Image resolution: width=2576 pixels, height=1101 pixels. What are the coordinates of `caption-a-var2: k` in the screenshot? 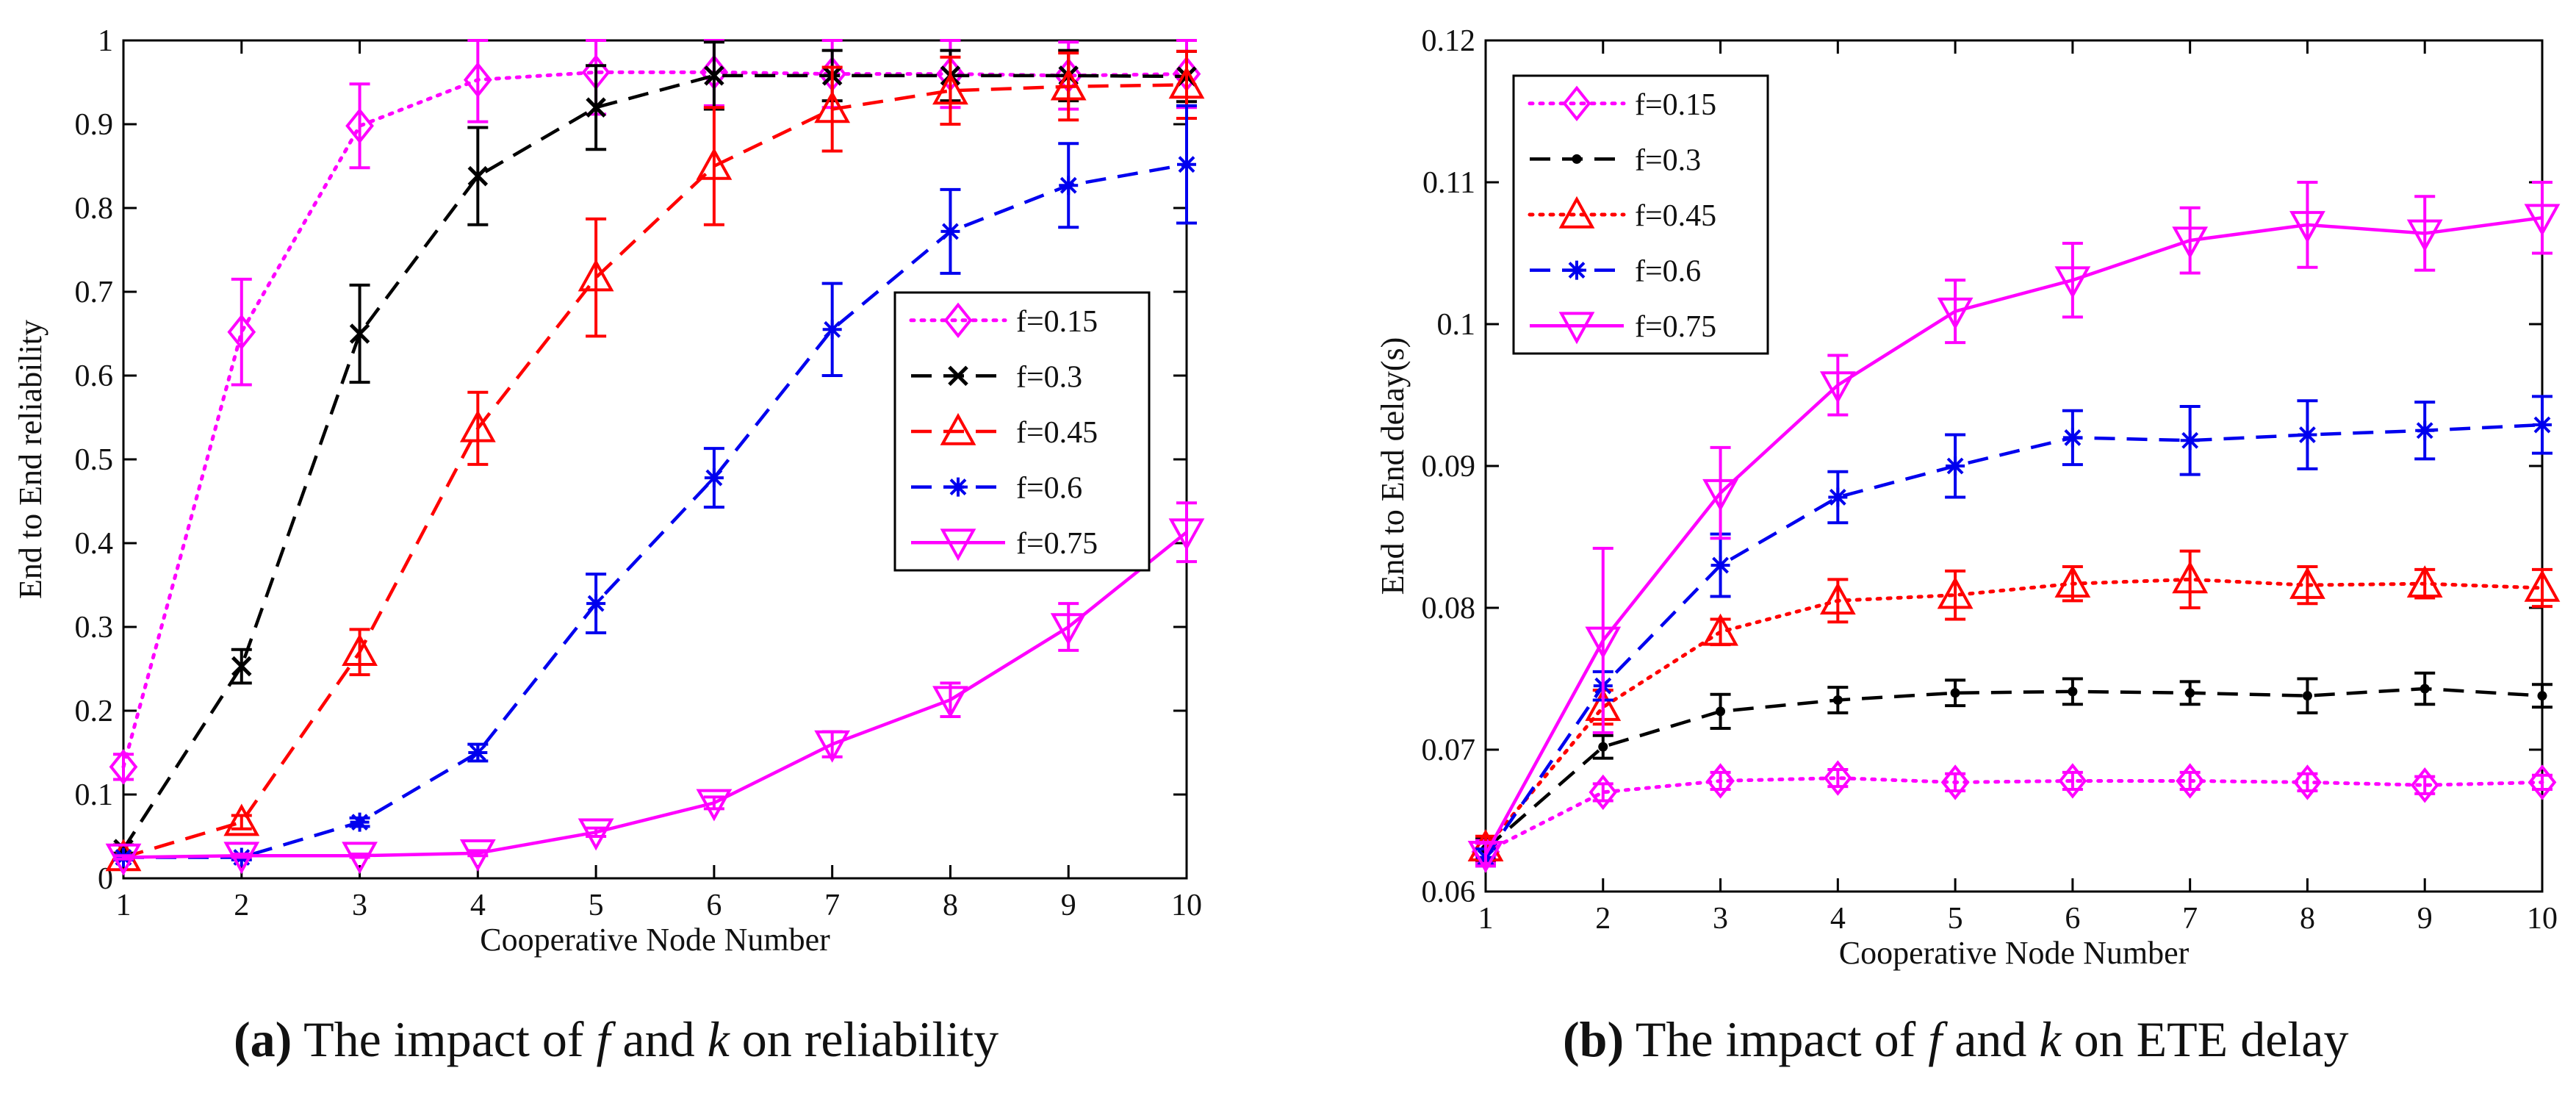 It's located at (718, 1039).